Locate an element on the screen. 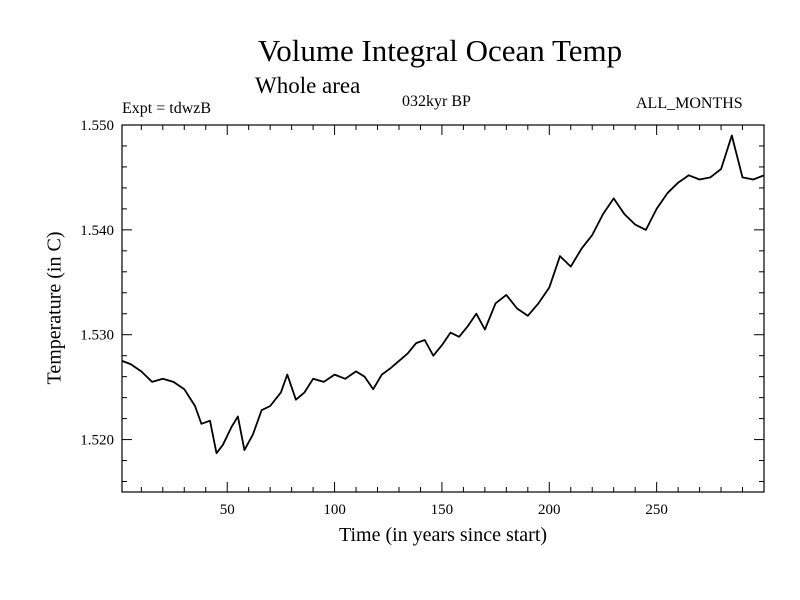  chart-title: Volume Integral Ocean Temp is located at coordinates (440, 50).